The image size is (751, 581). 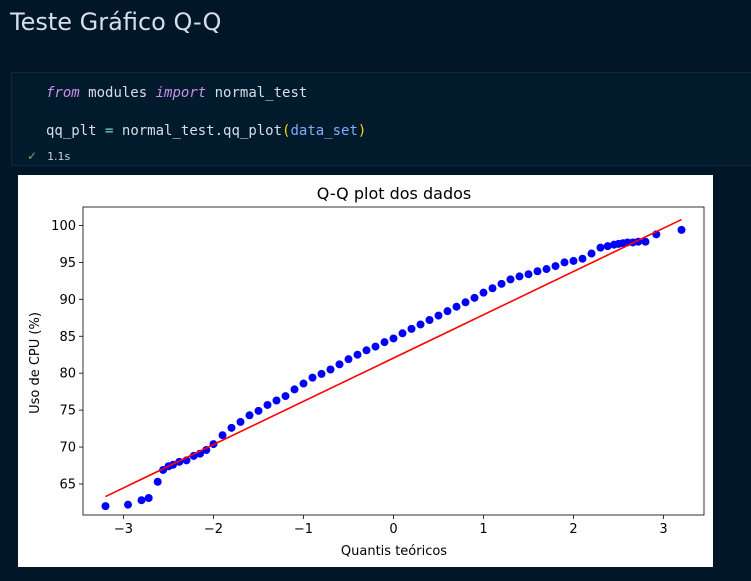 What do you see at coordinates (202, 131) in the screenshot?
I see `function-call: normal_test.qq_plot` at bounding box center [202, 131].